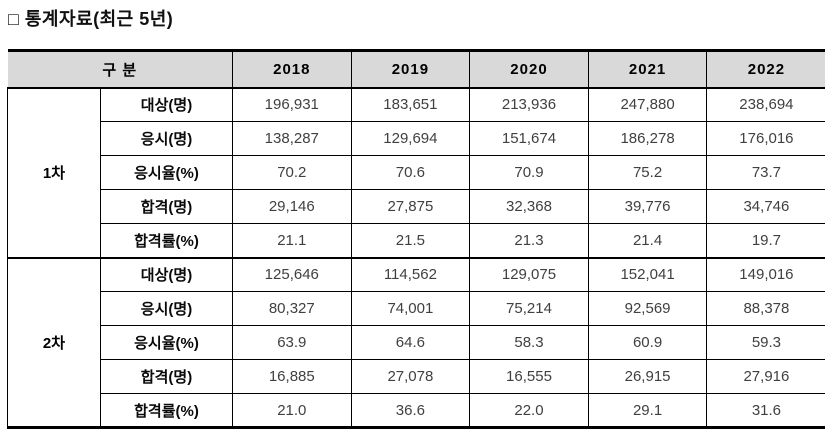 The image size is (840, 432). I want to click on cell-value: 16,885, so click(292, 376).